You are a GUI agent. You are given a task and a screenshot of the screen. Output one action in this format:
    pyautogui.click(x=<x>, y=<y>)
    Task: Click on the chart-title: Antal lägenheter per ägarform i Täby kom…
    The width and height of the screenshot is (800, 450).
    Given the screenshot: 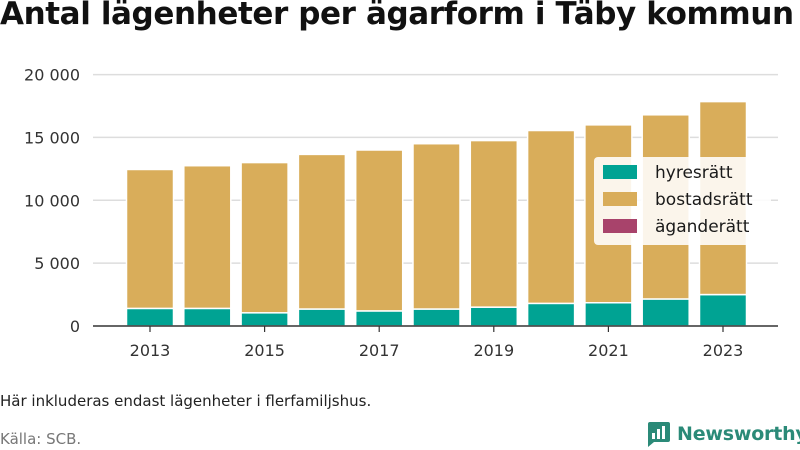 What is the action you would take?
    pyautogui.click(x=397, y=16)
    